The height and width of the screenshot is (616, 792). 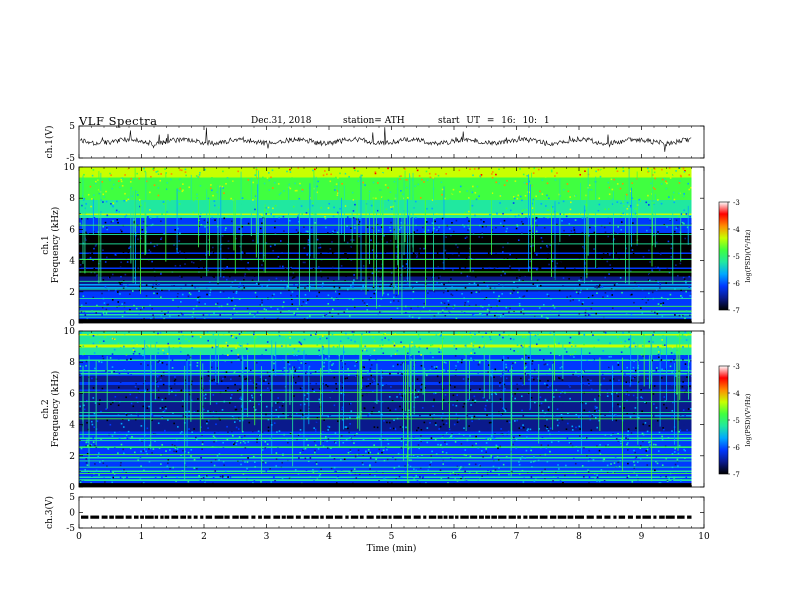 I want to click on figure-title: VLF Spectra, so click(x=118, y=121).